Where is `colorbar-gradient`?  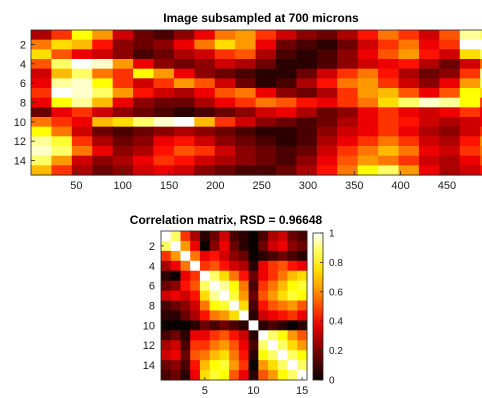
colorbar-gradient is located at coordinates (318, 306).